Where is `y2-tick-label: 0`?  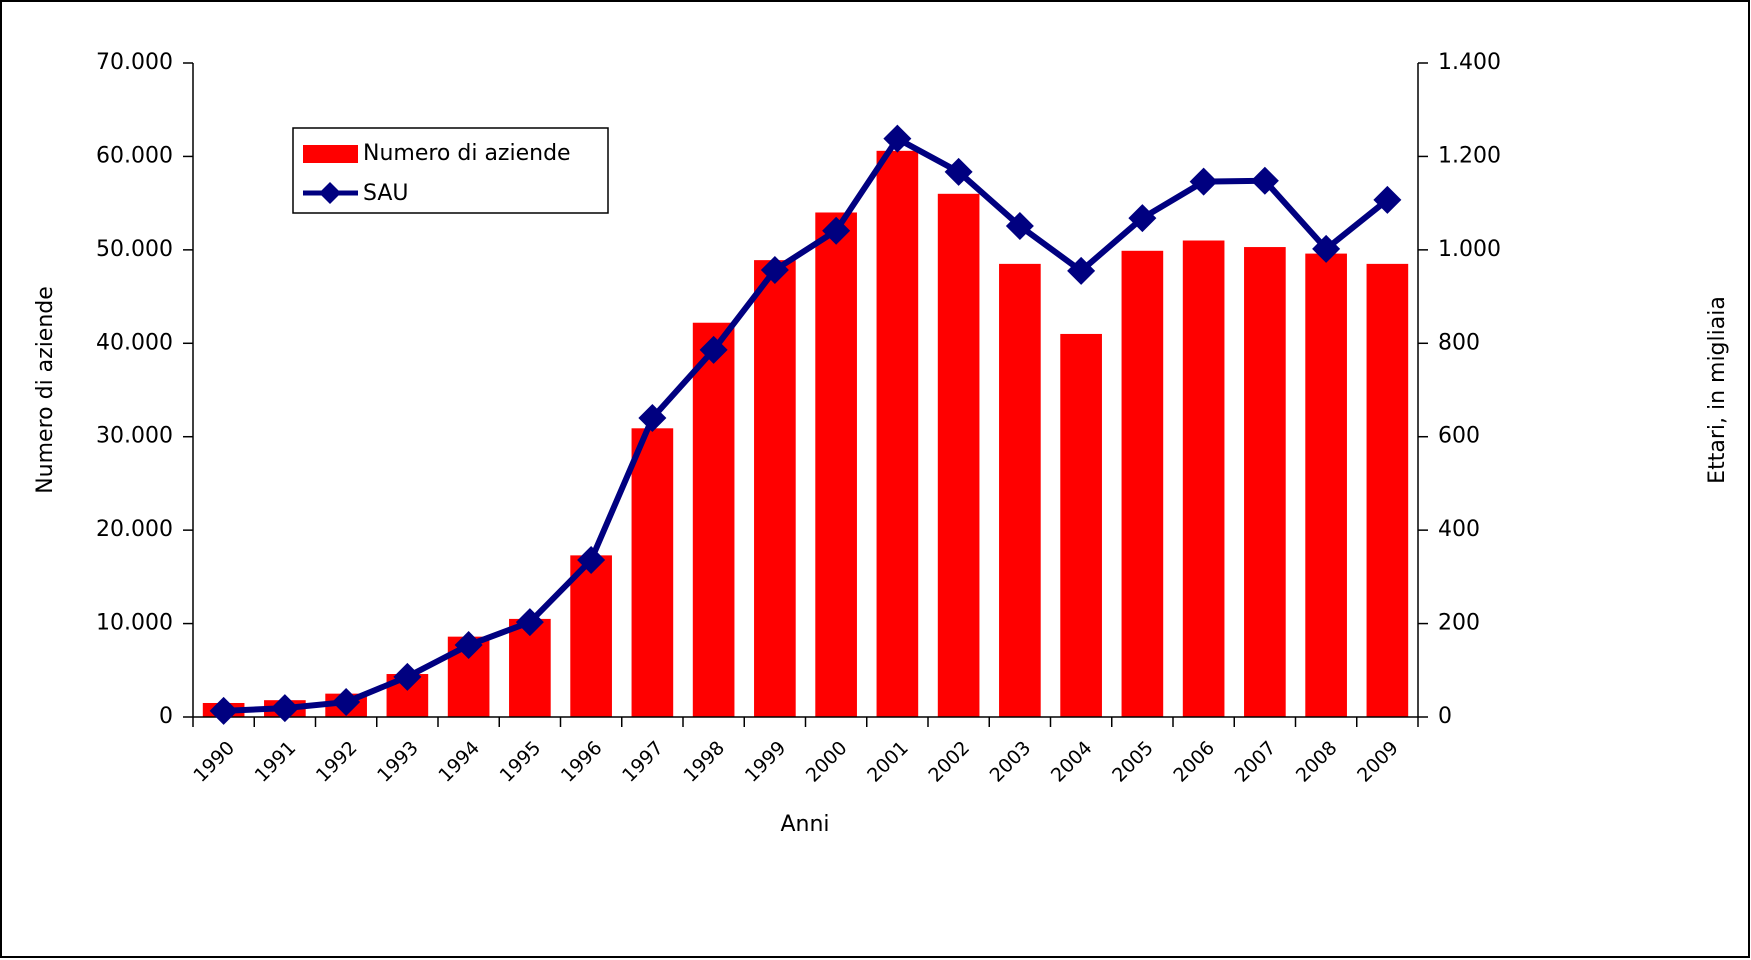 y2-tick-label: 0 is located at coordinates (1445, 716).